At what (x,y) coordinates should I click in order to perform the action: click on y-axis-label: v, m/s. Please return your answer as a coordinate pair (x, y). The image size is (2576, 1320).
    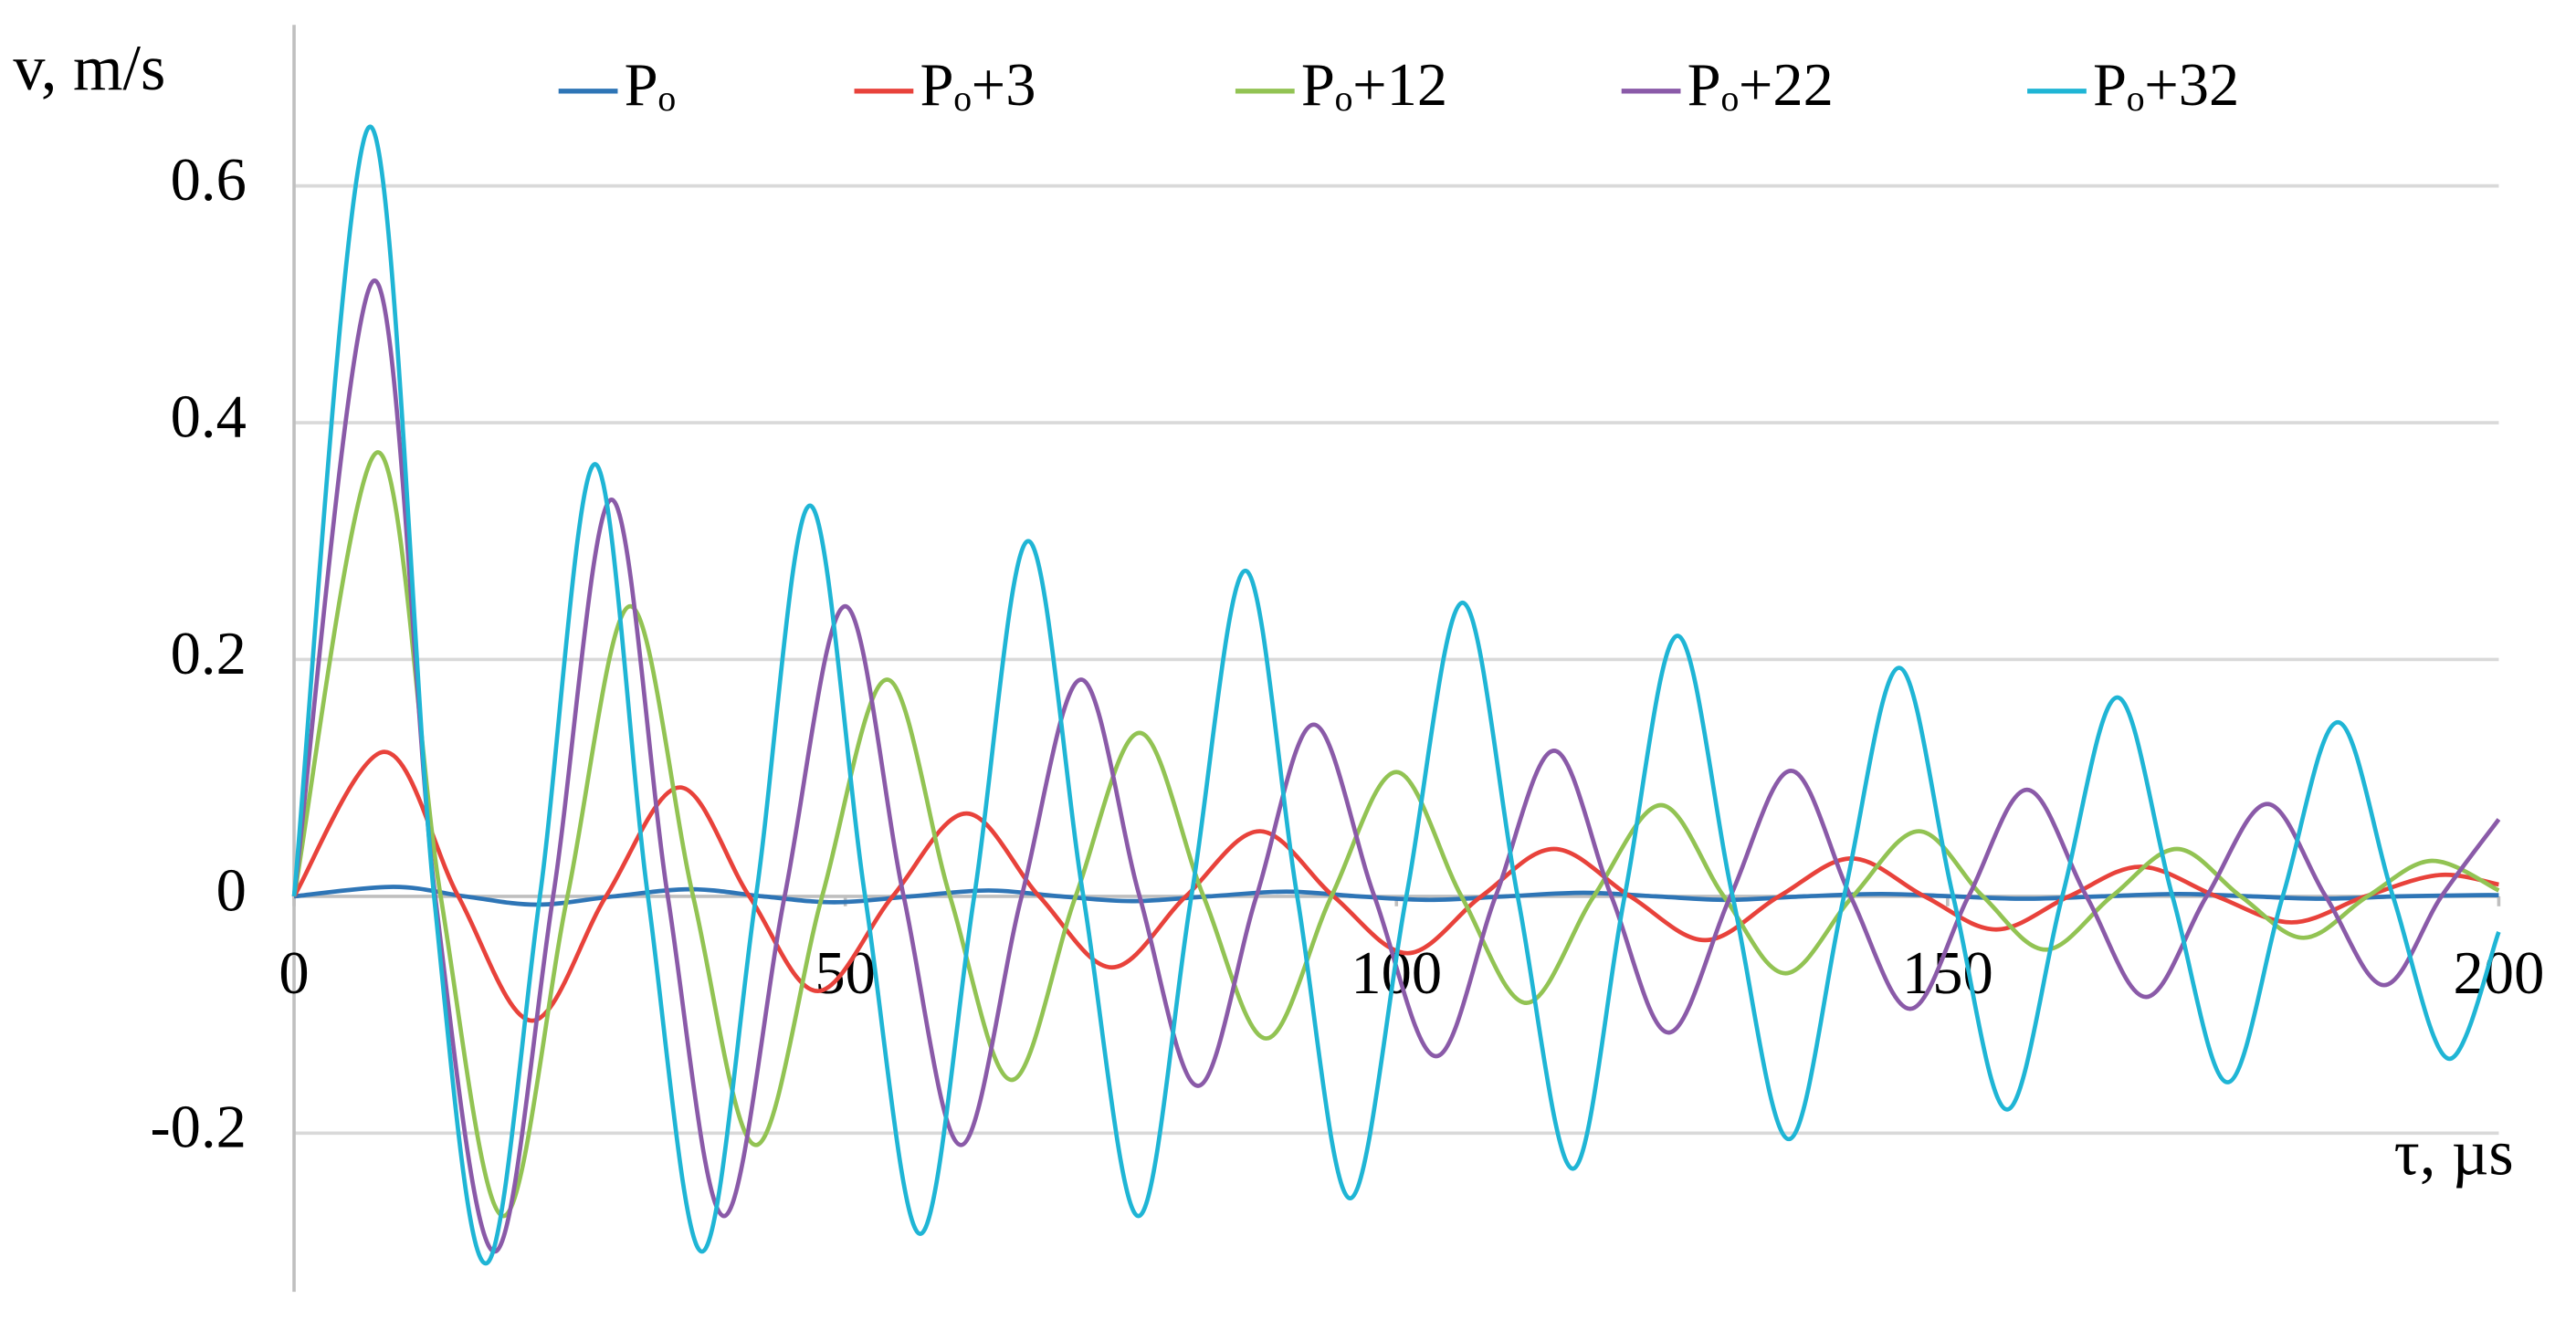
    Looking at the image, I should click on (89, 68).